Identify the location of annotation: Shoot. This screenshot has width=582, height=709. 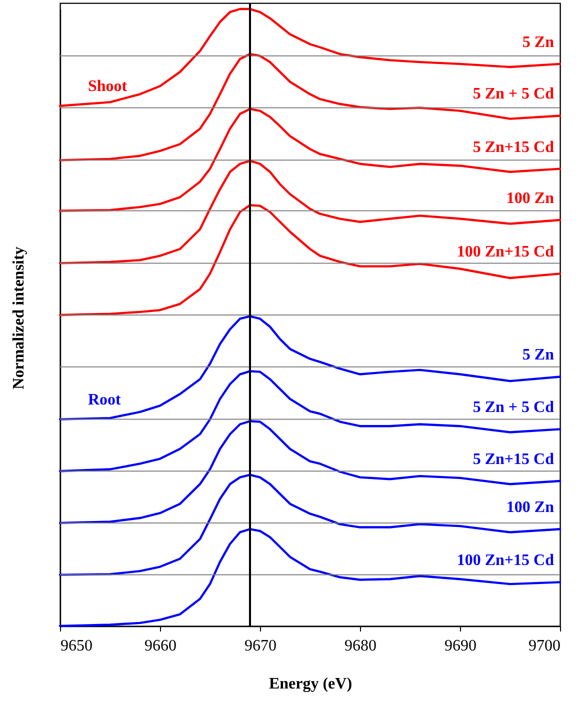
(108, 86).